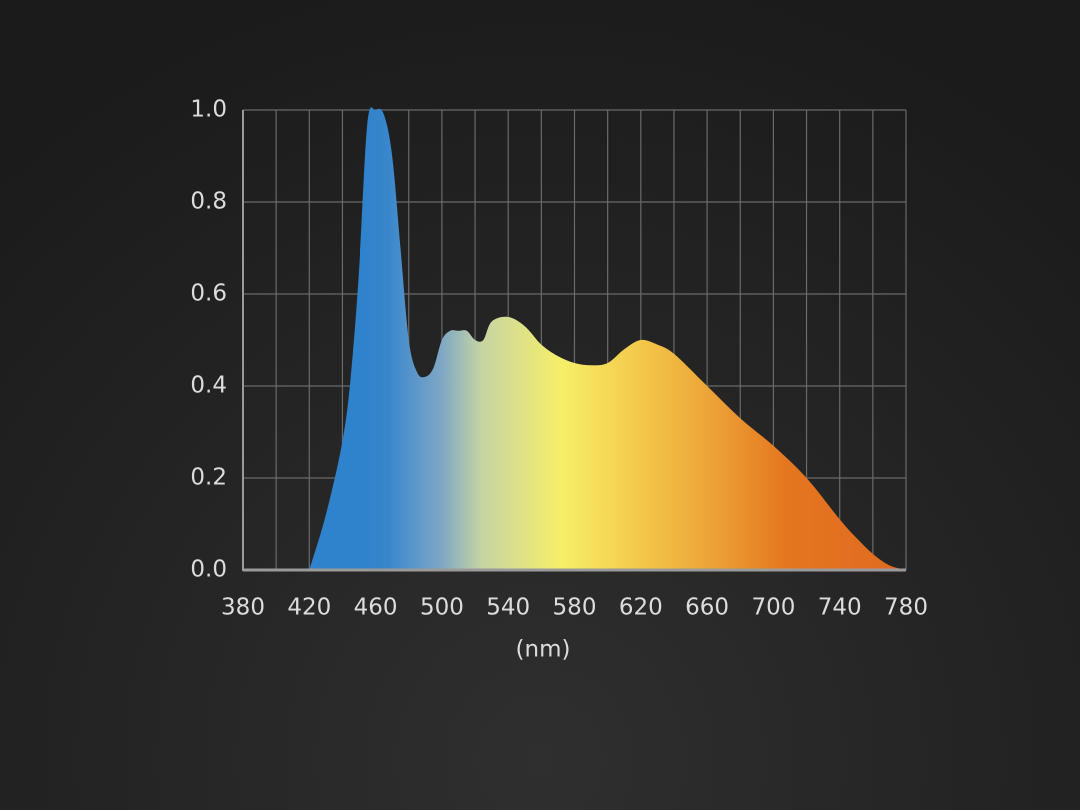  What do you see at coordinates (309, 608) in the screenshot?
I see `x-tick-label: 420` at bounding box center [309, 608].